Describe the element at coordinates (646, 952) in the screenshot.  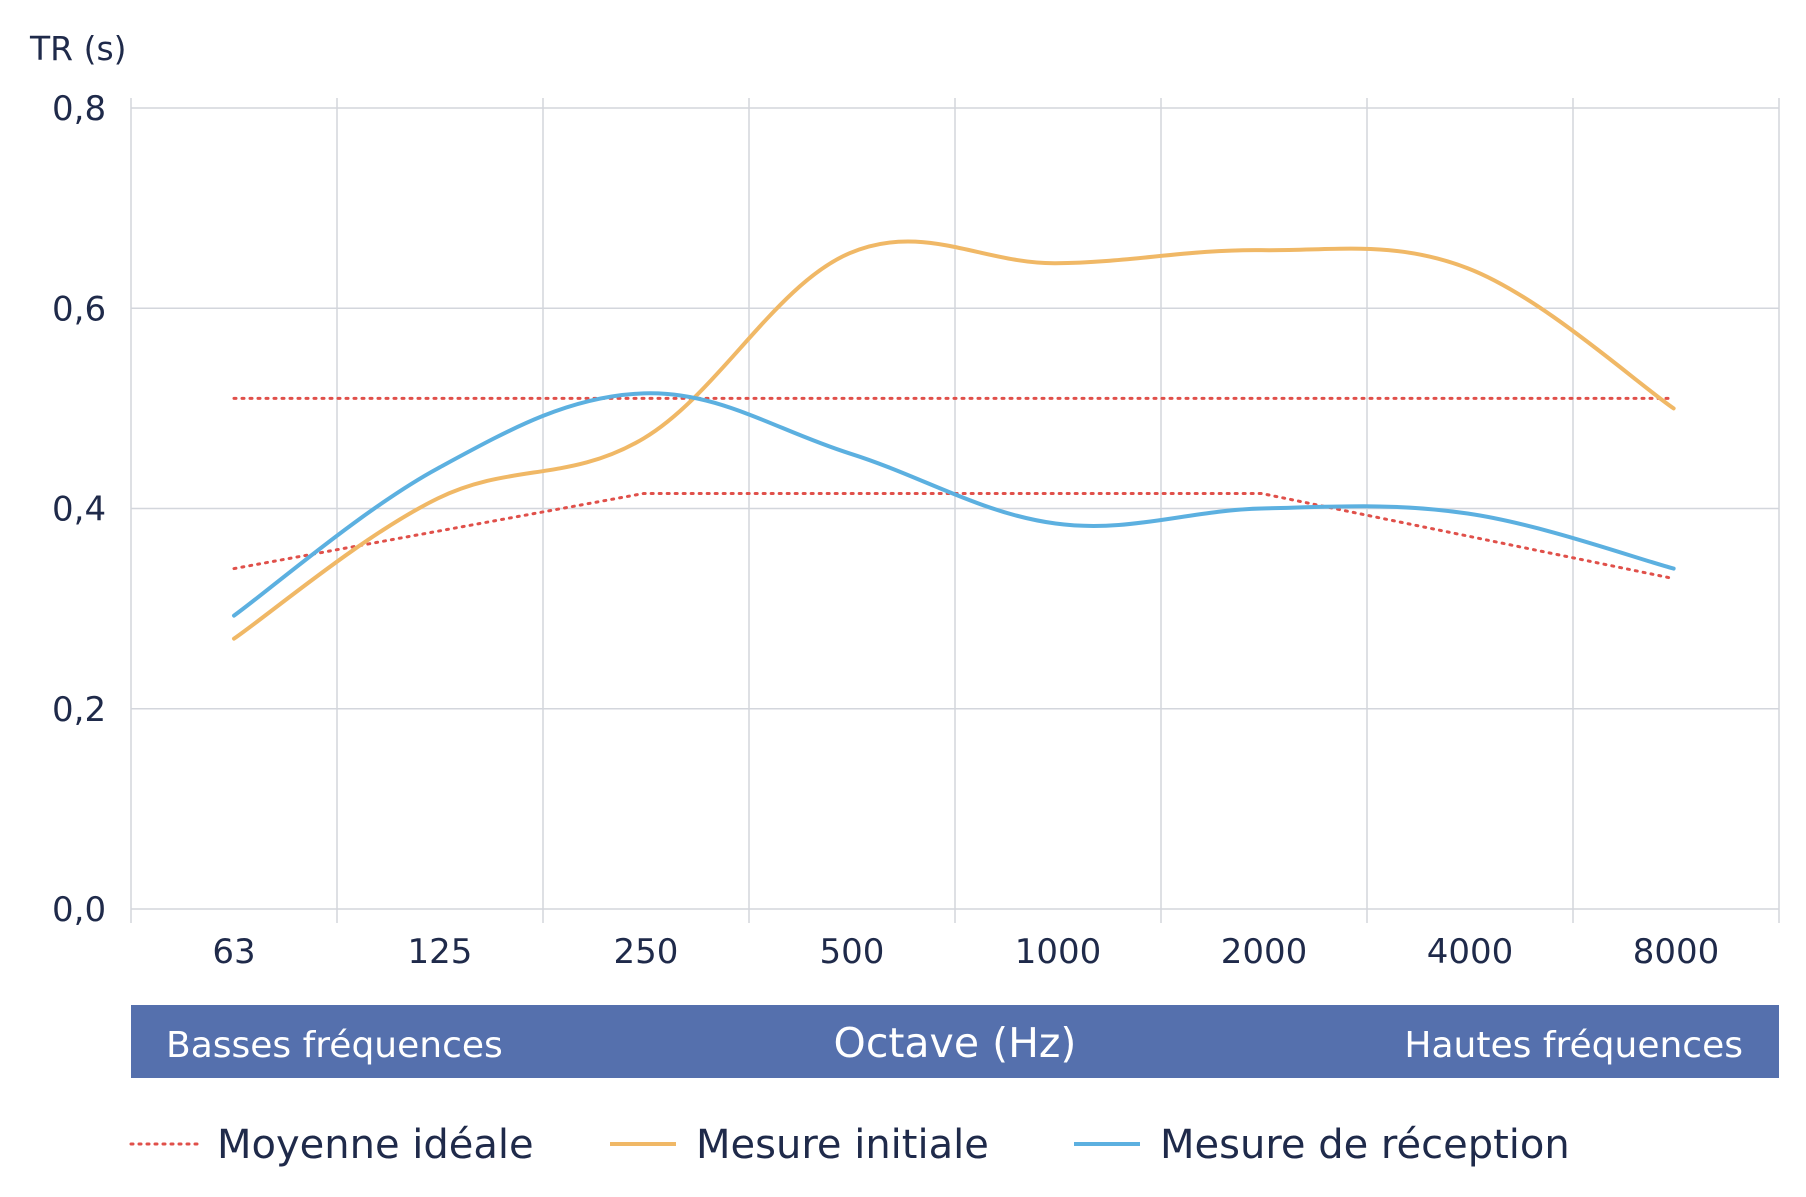
I see `x-tick-label: 250` at that location.